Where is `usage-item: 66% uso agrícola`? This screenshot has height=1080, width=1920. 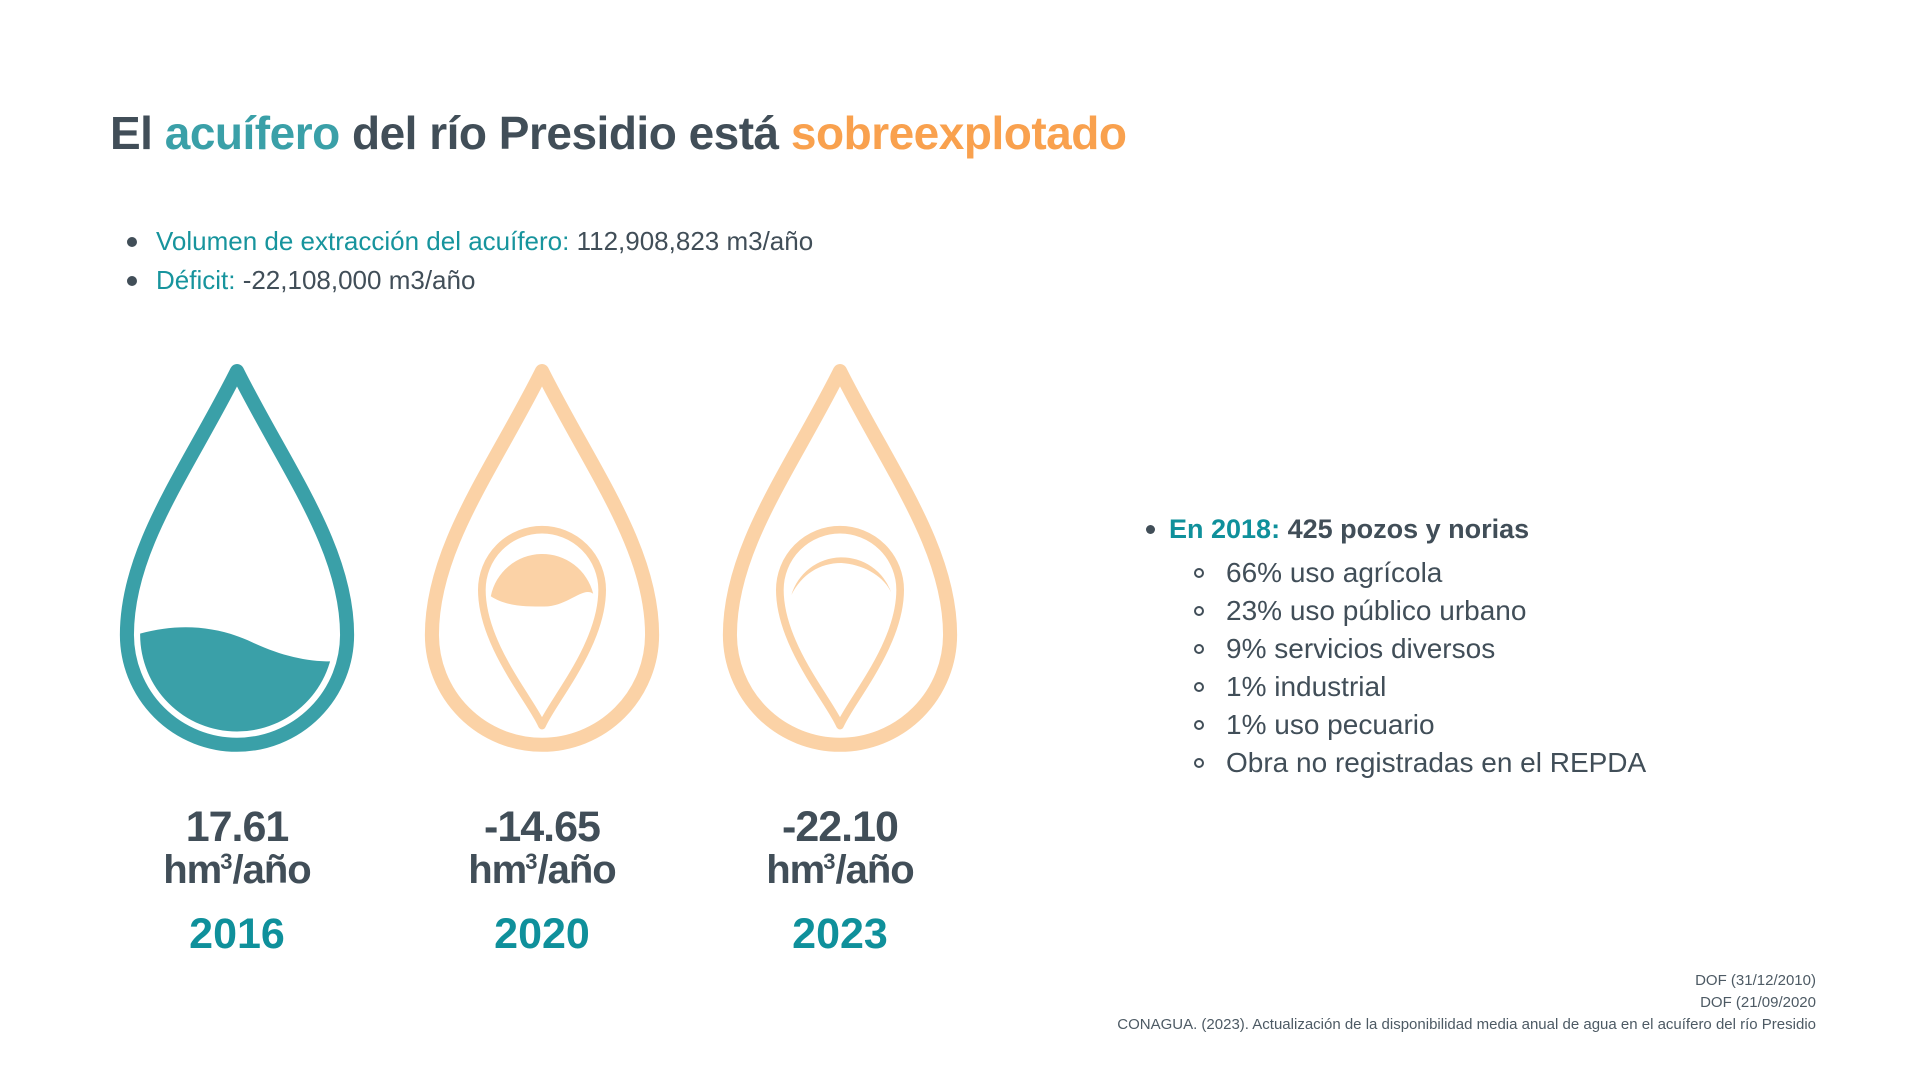
usage-item: 66% uso agrícola is located at coordinates (1420, 573).